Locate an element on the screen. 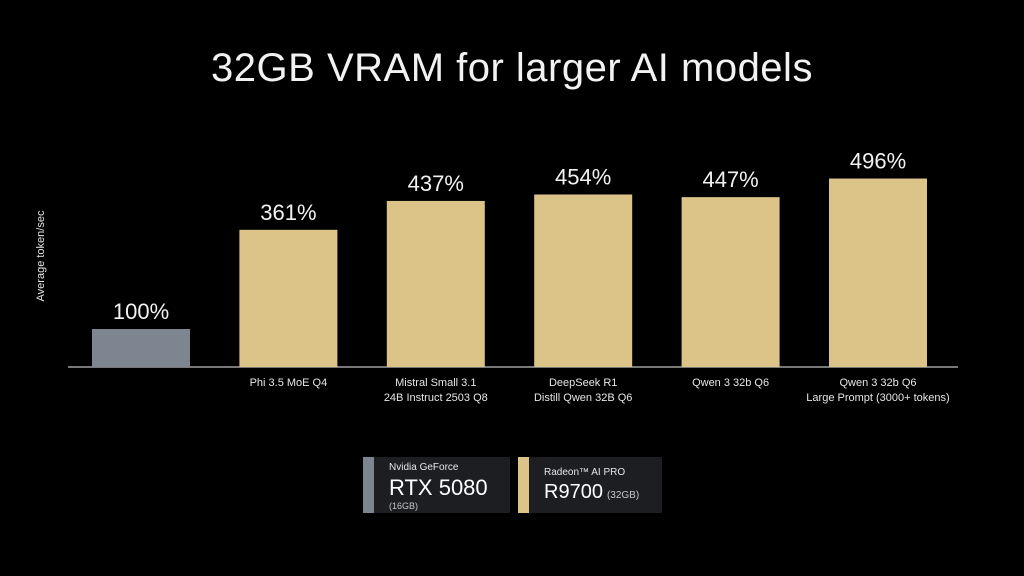 This screenshot has width=1024, height=576. category-label-5-line-0: Qwen 3 32b Q6 is located at coordinates (877, 383).